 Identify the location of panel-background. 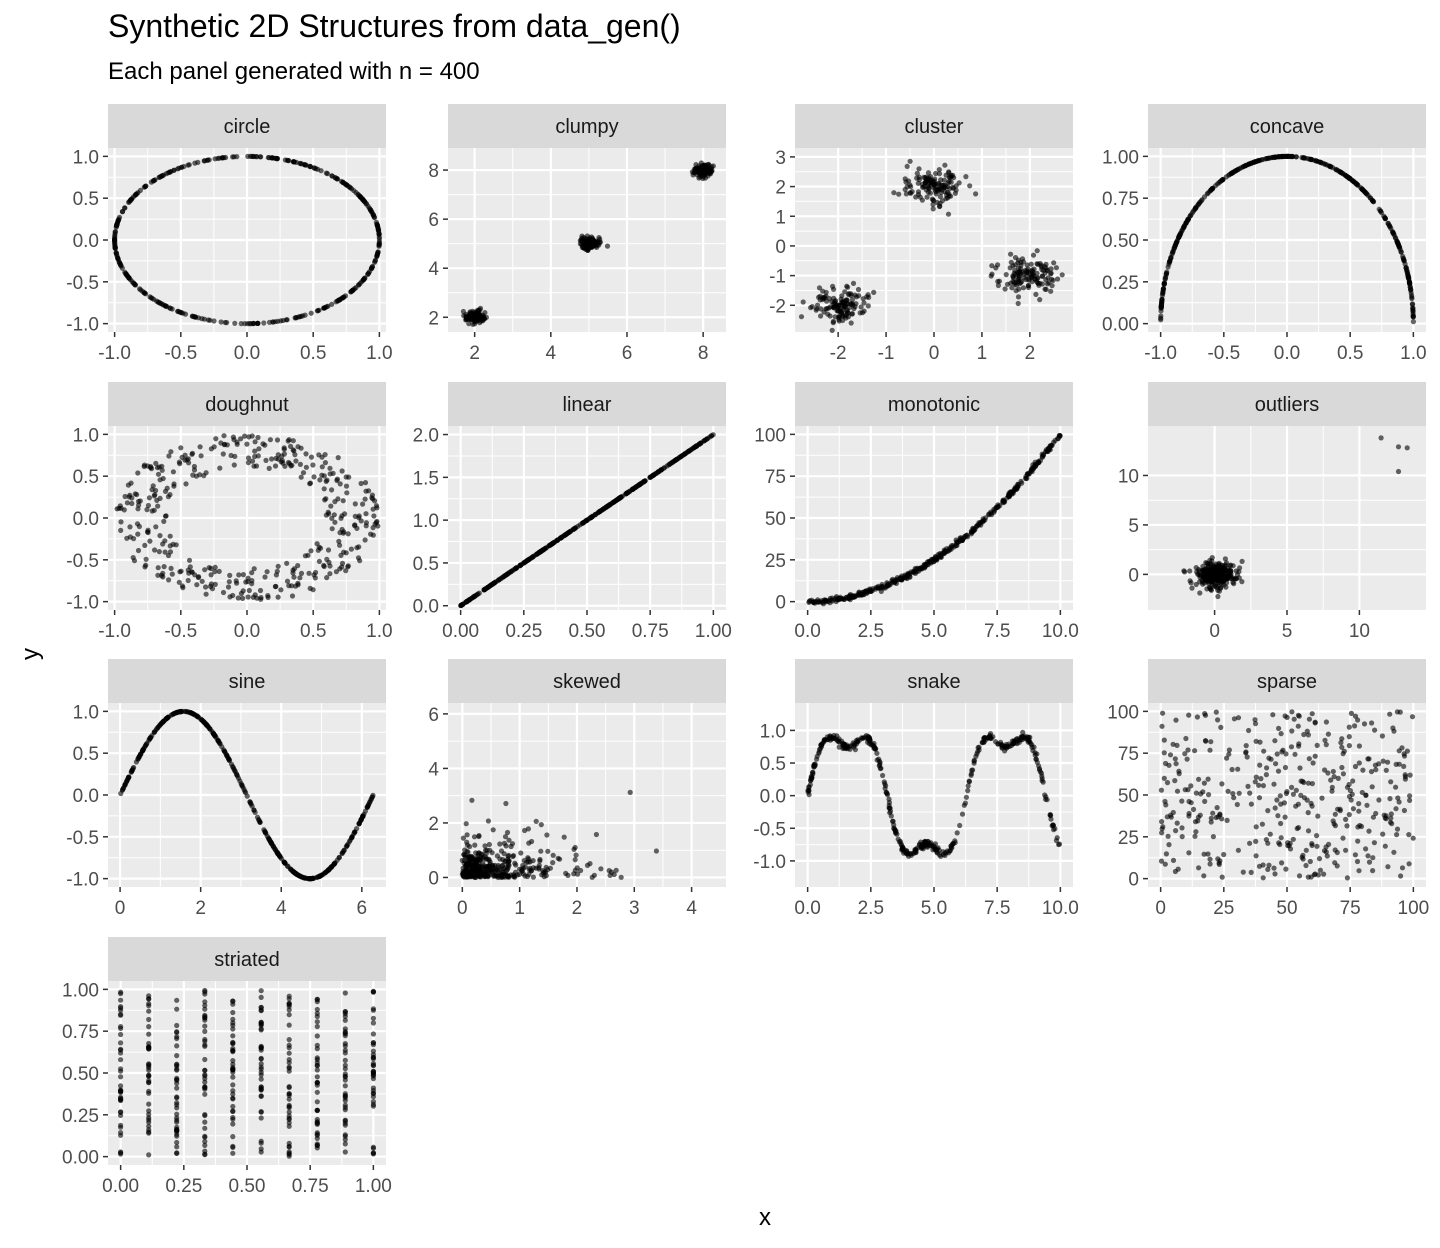
(587, 795).